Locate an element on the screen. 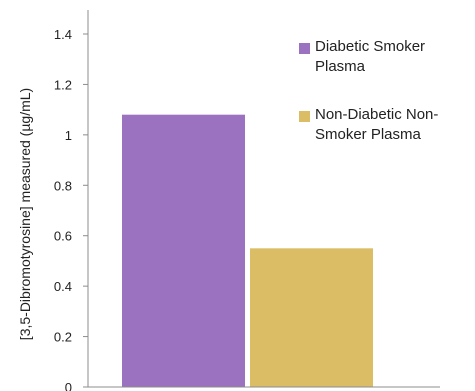 This screenshot has height=391, width=475. legend-label-1: Diabetic Smoker is located at coordinates (370, 46).